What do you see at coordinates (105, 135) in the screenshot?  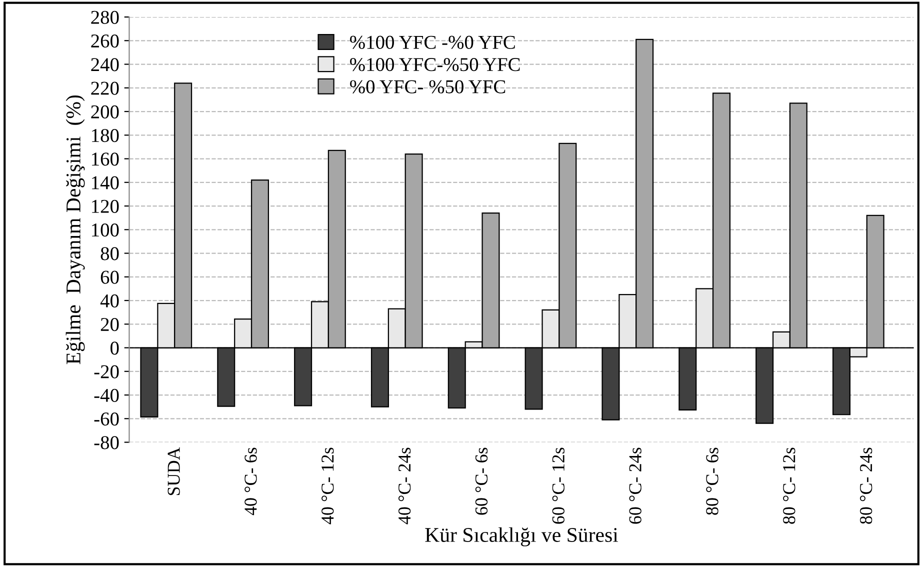 I see `y-tick-label: 180` at bounding box center [105, 135].